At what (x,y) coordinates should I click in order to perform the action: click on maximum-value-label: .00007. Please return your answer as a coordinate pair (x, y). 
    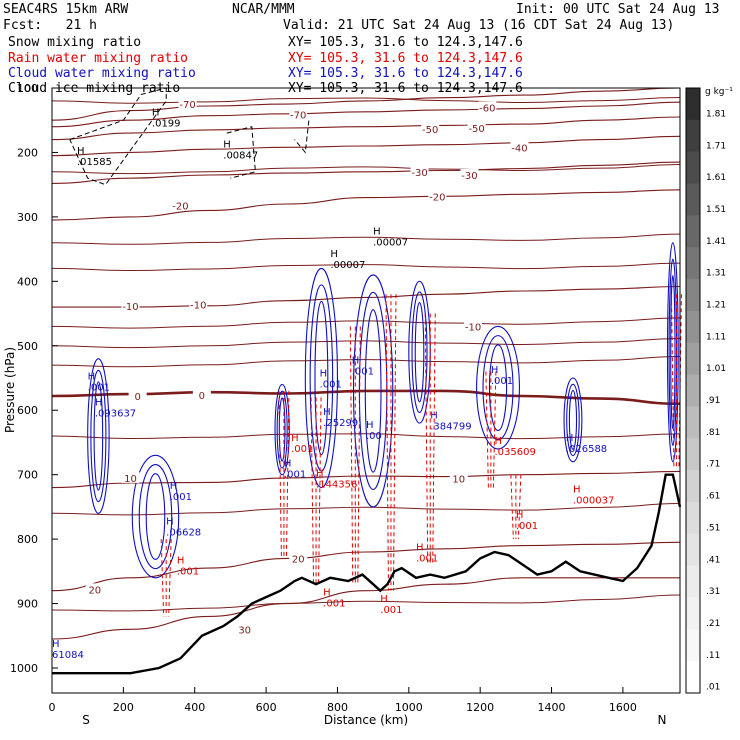
    Looking at the image, I should click on (347, 265).